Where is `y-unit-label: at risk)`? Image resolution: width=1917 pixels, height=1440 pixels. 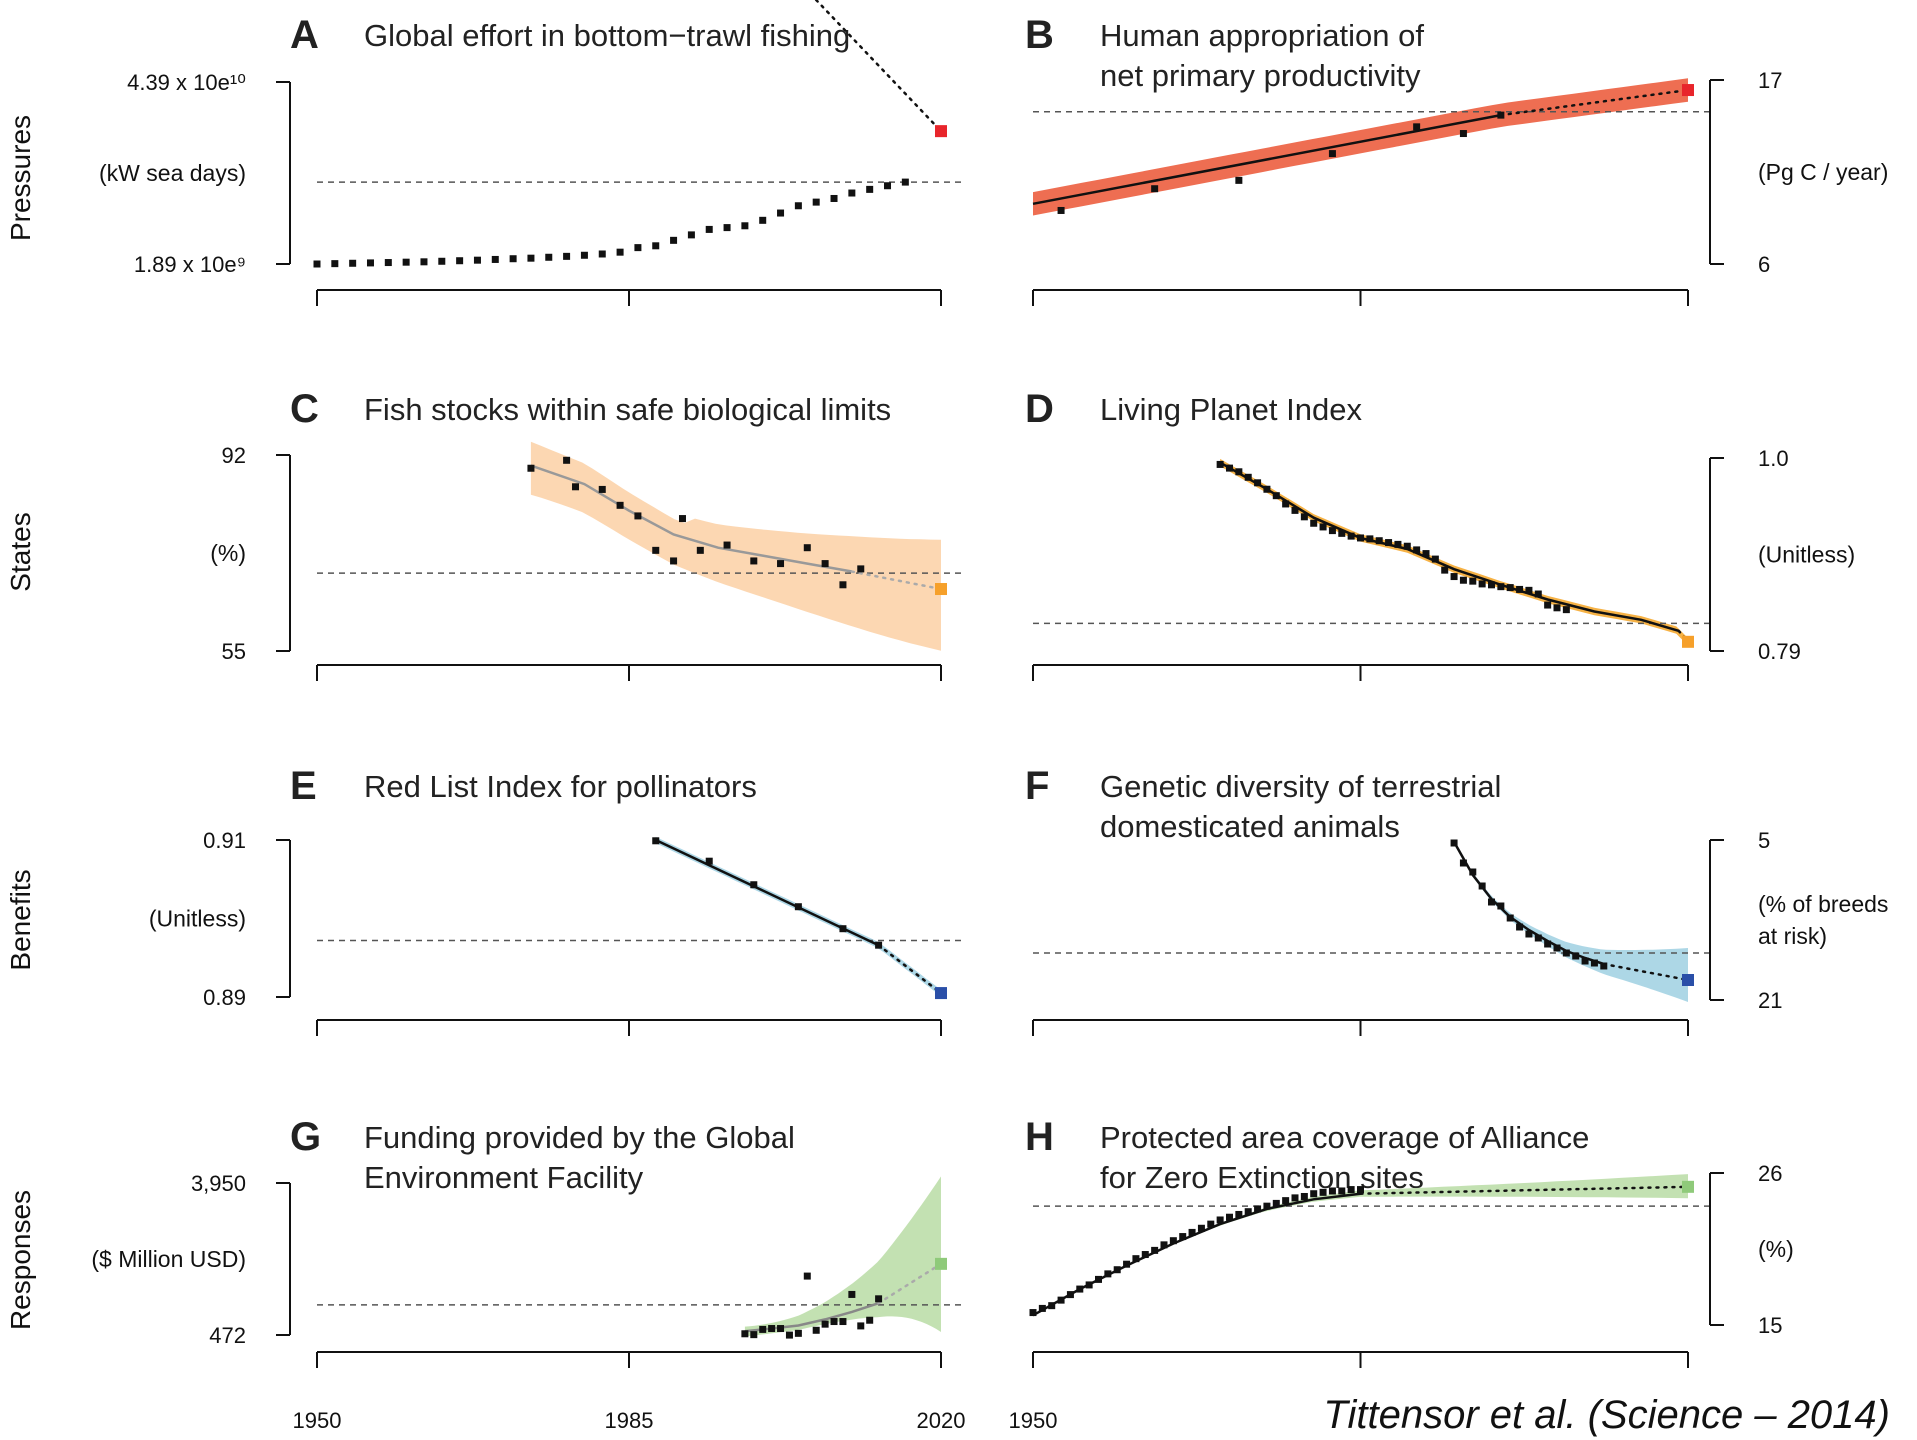 y-unit-label: at risk) is located at coordinates (1792, 936).